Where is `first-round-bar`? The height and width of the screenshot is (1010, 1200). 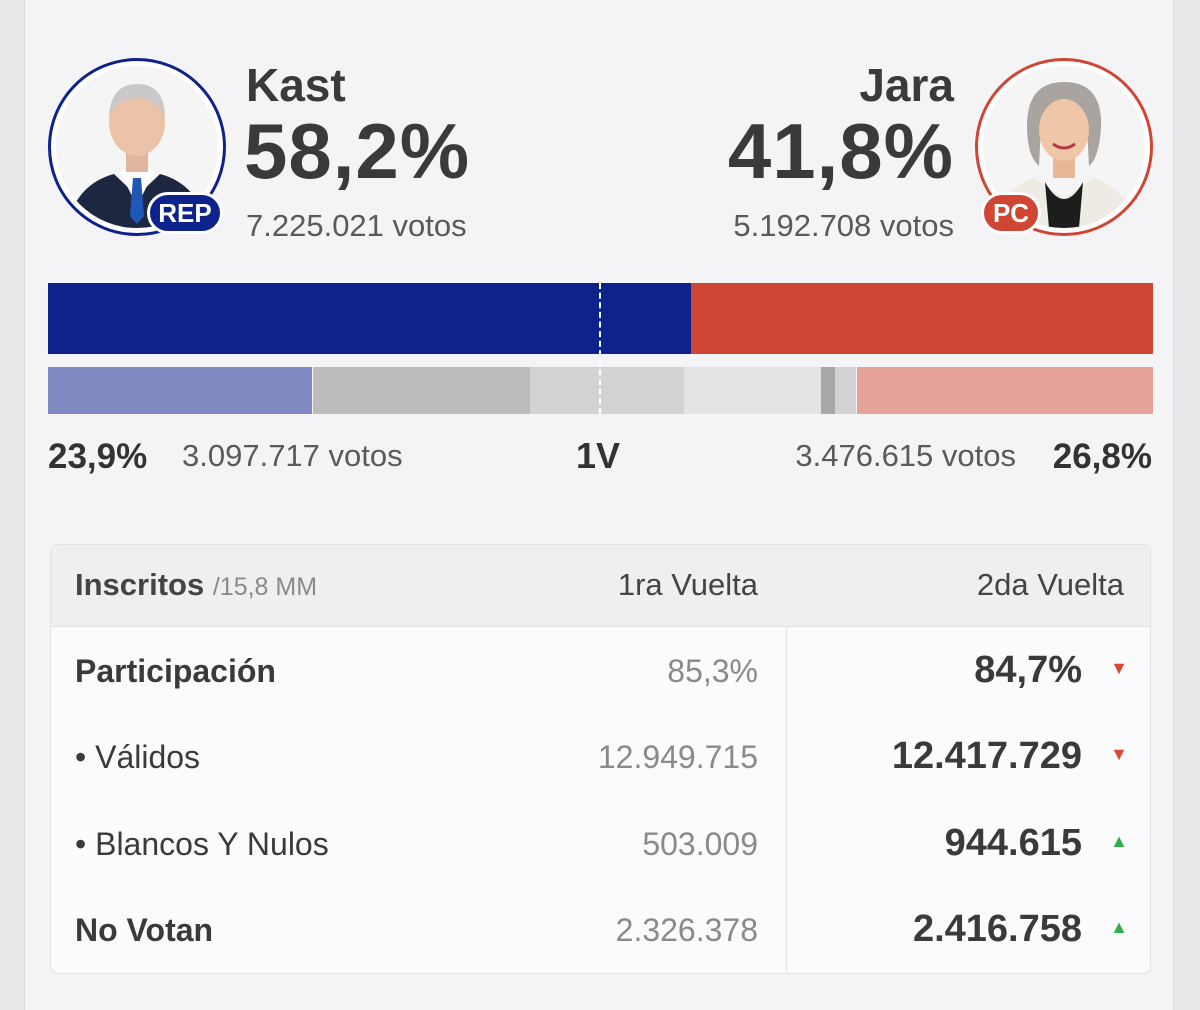 first-round-bar is located at coordinates (600, 390).